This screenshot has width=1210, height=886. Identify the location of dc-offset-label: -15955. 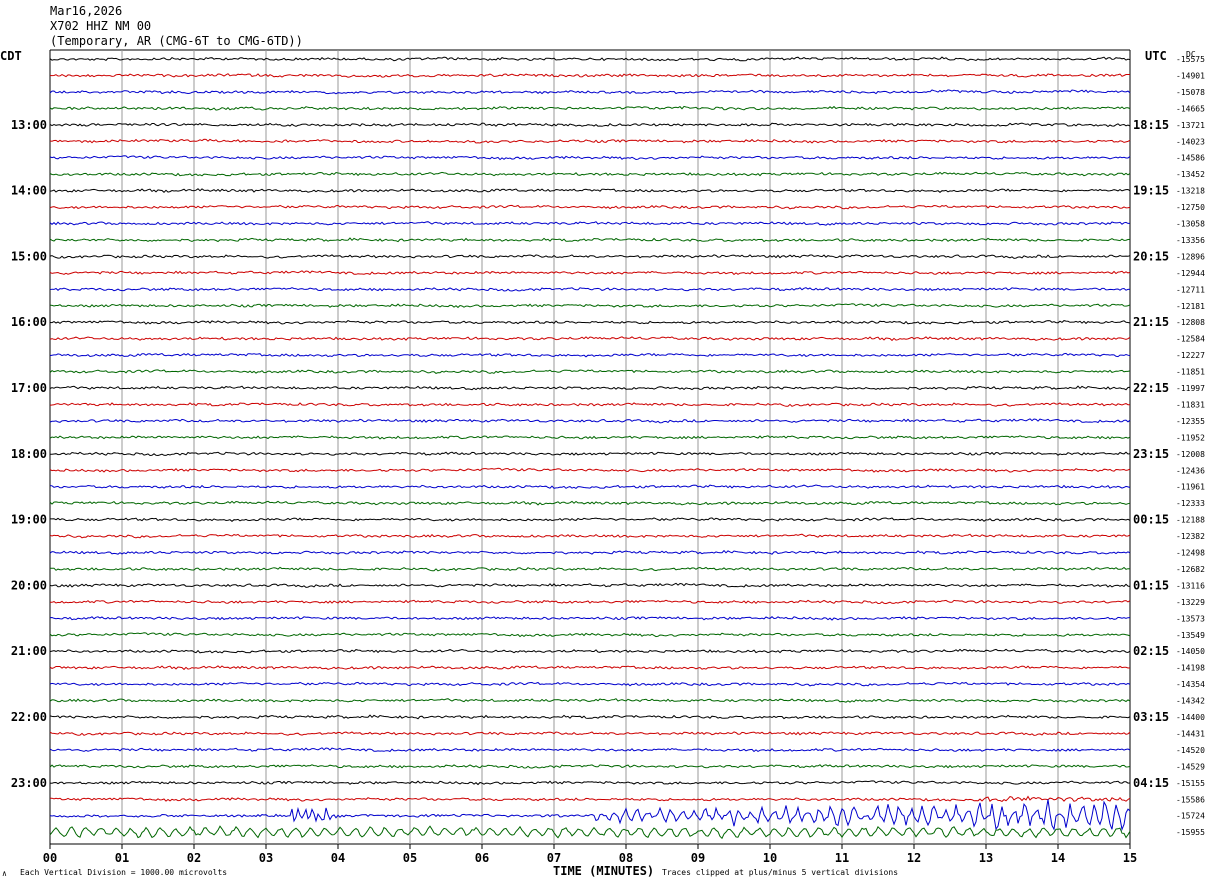
(1190, 832).